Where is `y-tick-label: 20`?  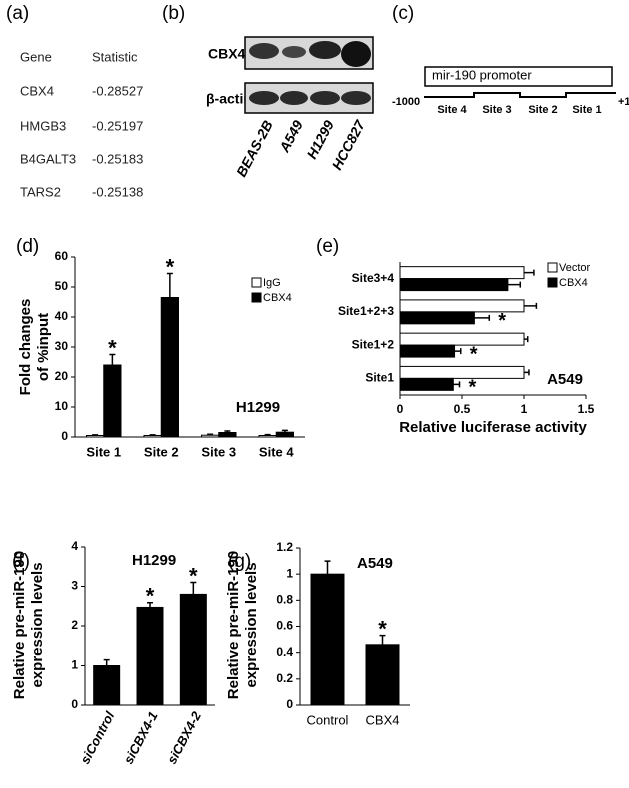 y-tick-label: 20 is located at coordinates (62, 376).